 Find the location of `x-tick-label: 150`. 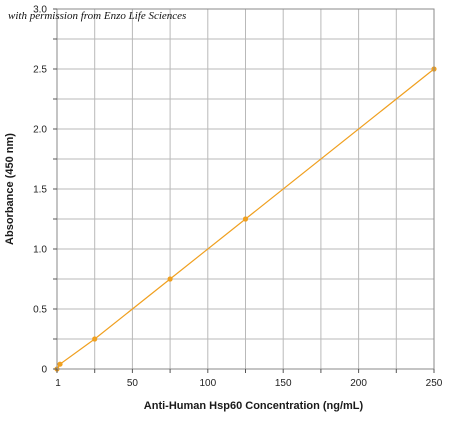

x-tick-label: 150 is located at coordinates (283, 383).